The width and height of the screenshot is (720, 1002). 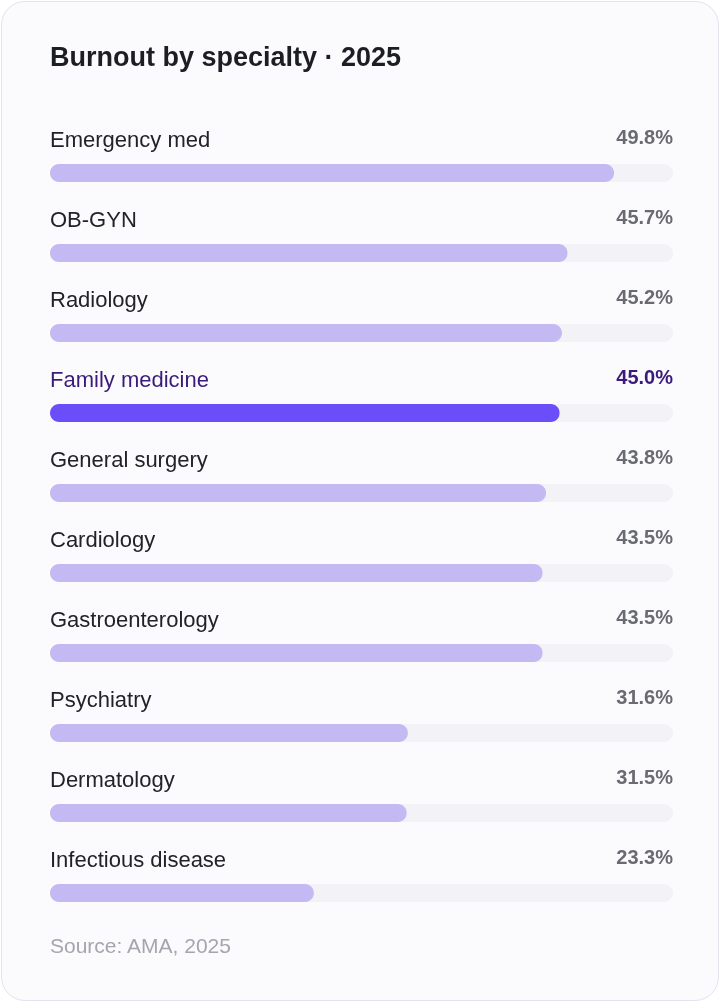 I want to click on source-note: Source: AMA, 2025, so click(x=140, y=946).